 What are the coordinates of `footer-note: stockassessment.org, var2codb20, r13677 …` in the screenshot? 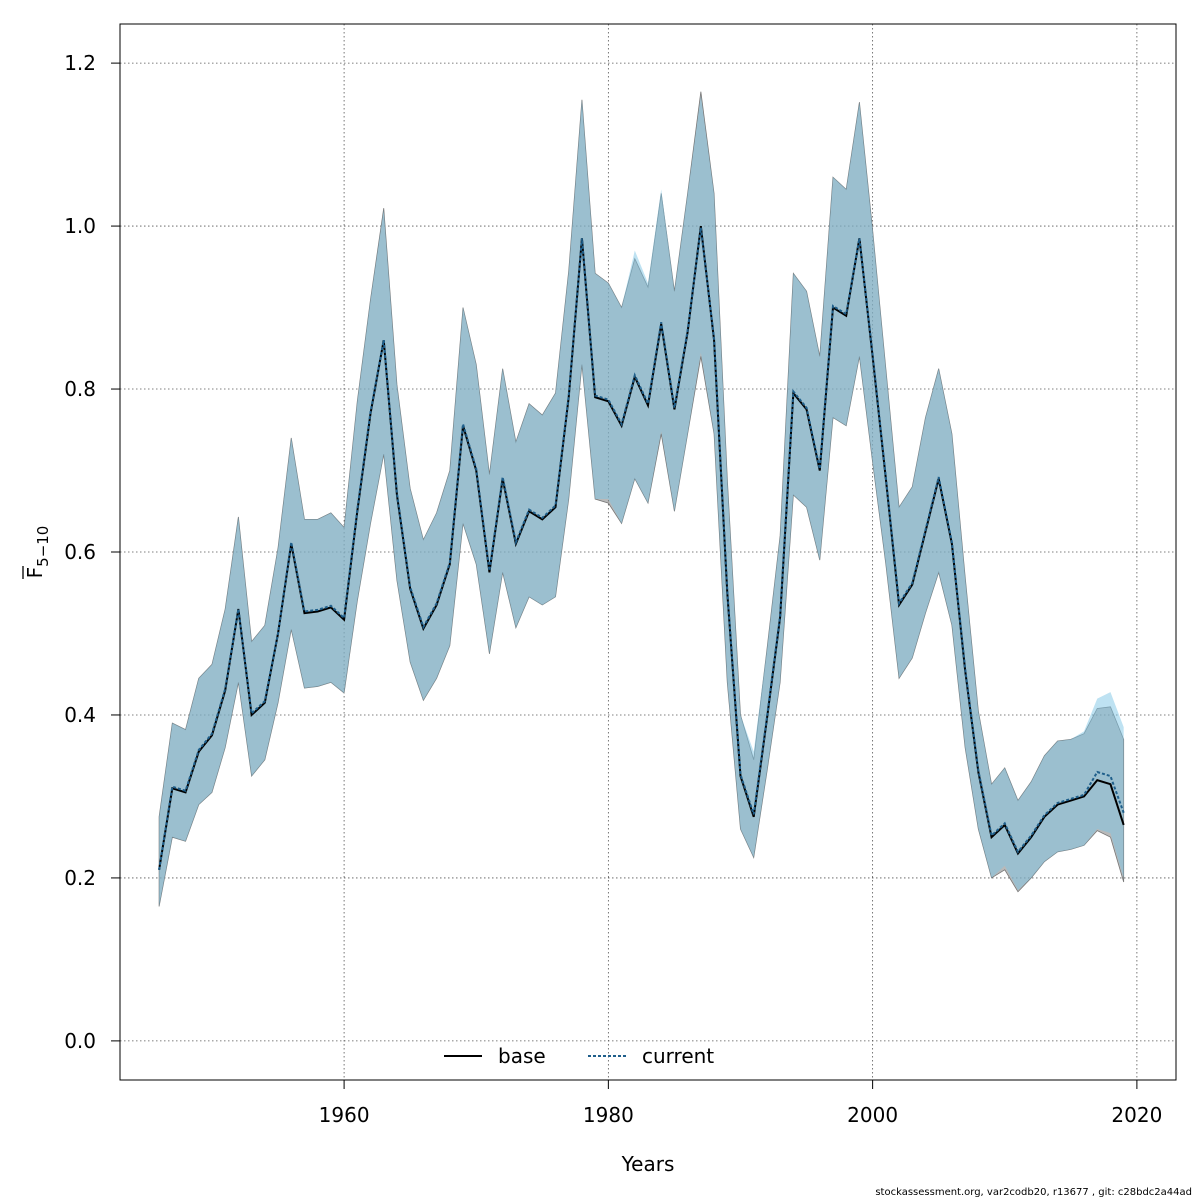 It's located at (1033, 1192).